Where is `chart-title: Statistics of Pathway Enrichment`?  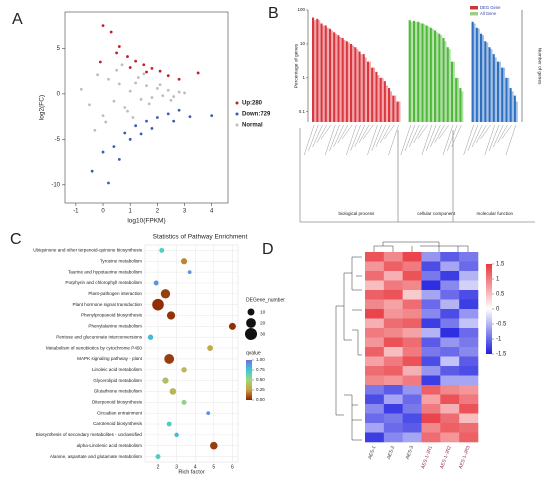
chart-title: Statistics of Pathway Enrichment is located at coordinates (200, 237).